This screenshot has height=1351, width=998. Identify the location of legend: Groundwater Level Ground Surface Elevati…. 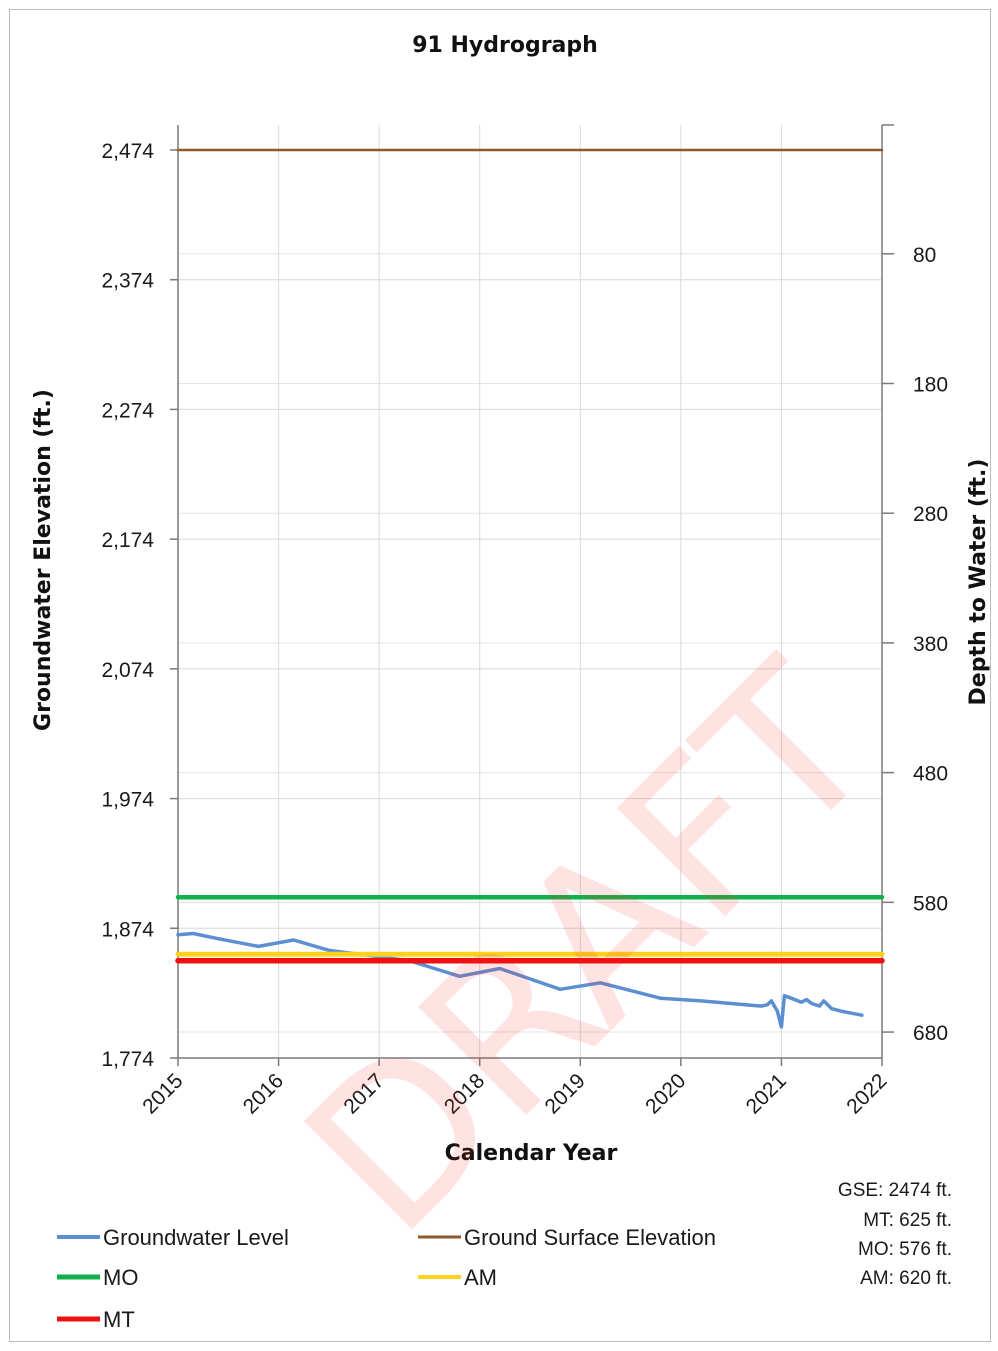
(386, 1278).